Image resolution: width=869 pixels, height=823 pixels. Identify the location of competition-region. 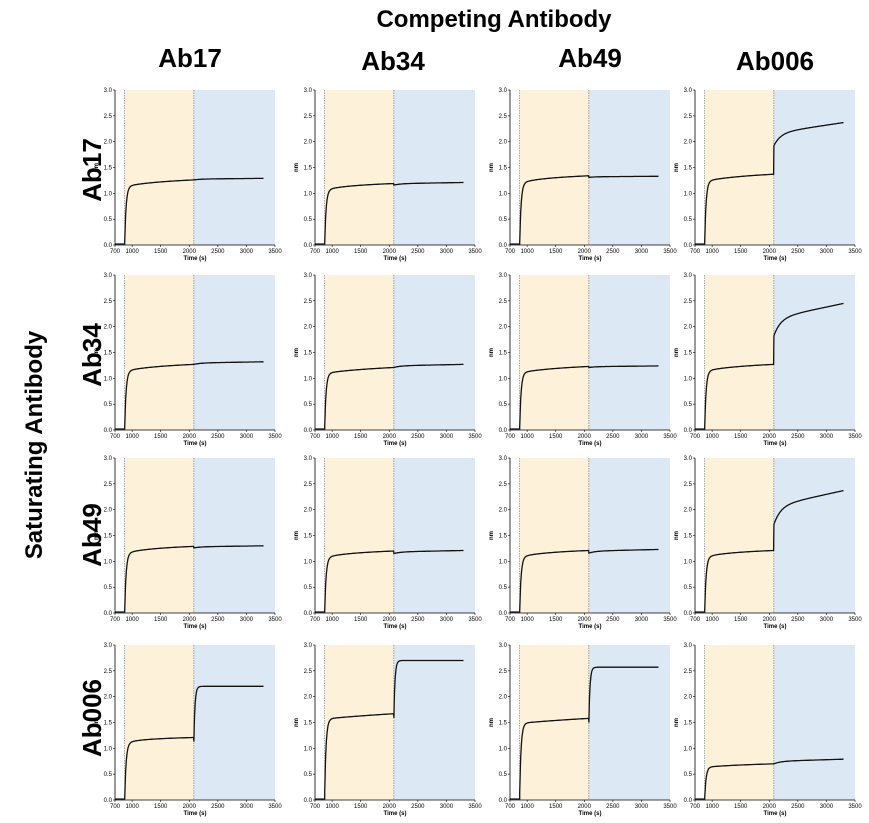
(434, 352).